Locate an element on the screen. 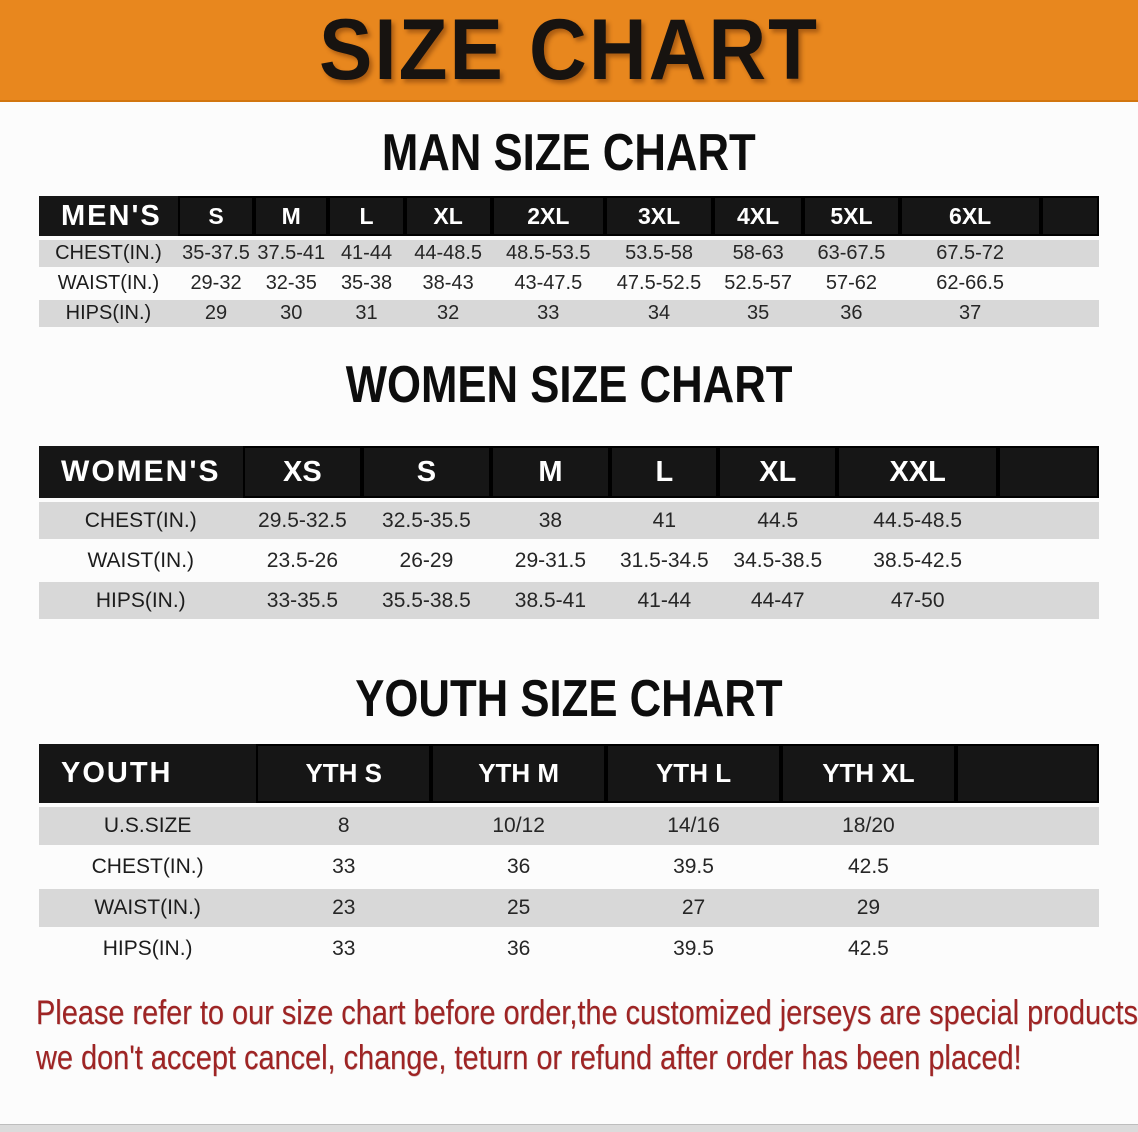  youth-column-header-yth-s: YTH S is located at coordinates (344, 775).